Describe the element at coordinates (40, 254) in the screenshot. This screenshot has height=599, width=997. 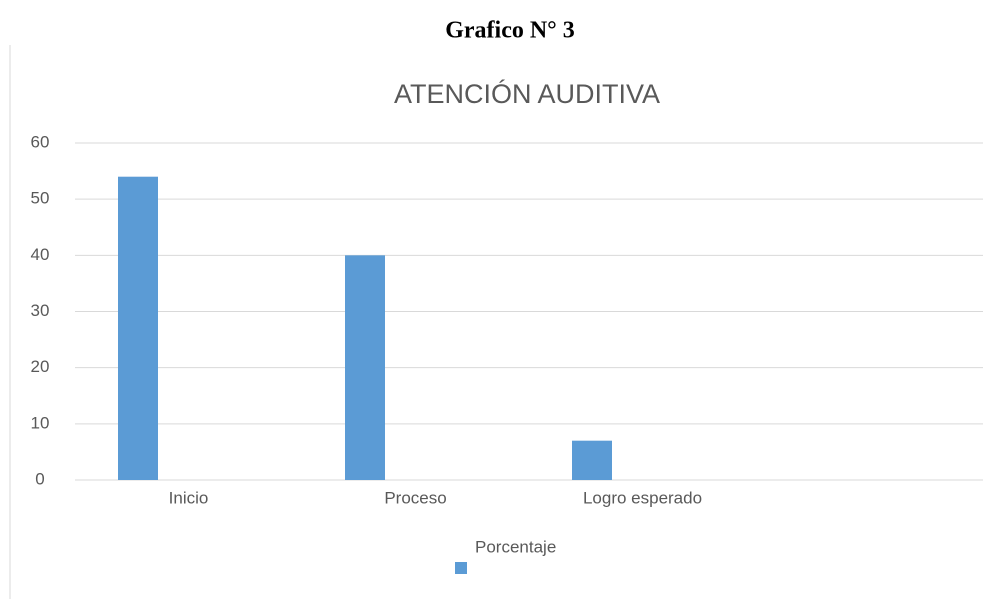
I see `y-tick-label: 40` at that location.